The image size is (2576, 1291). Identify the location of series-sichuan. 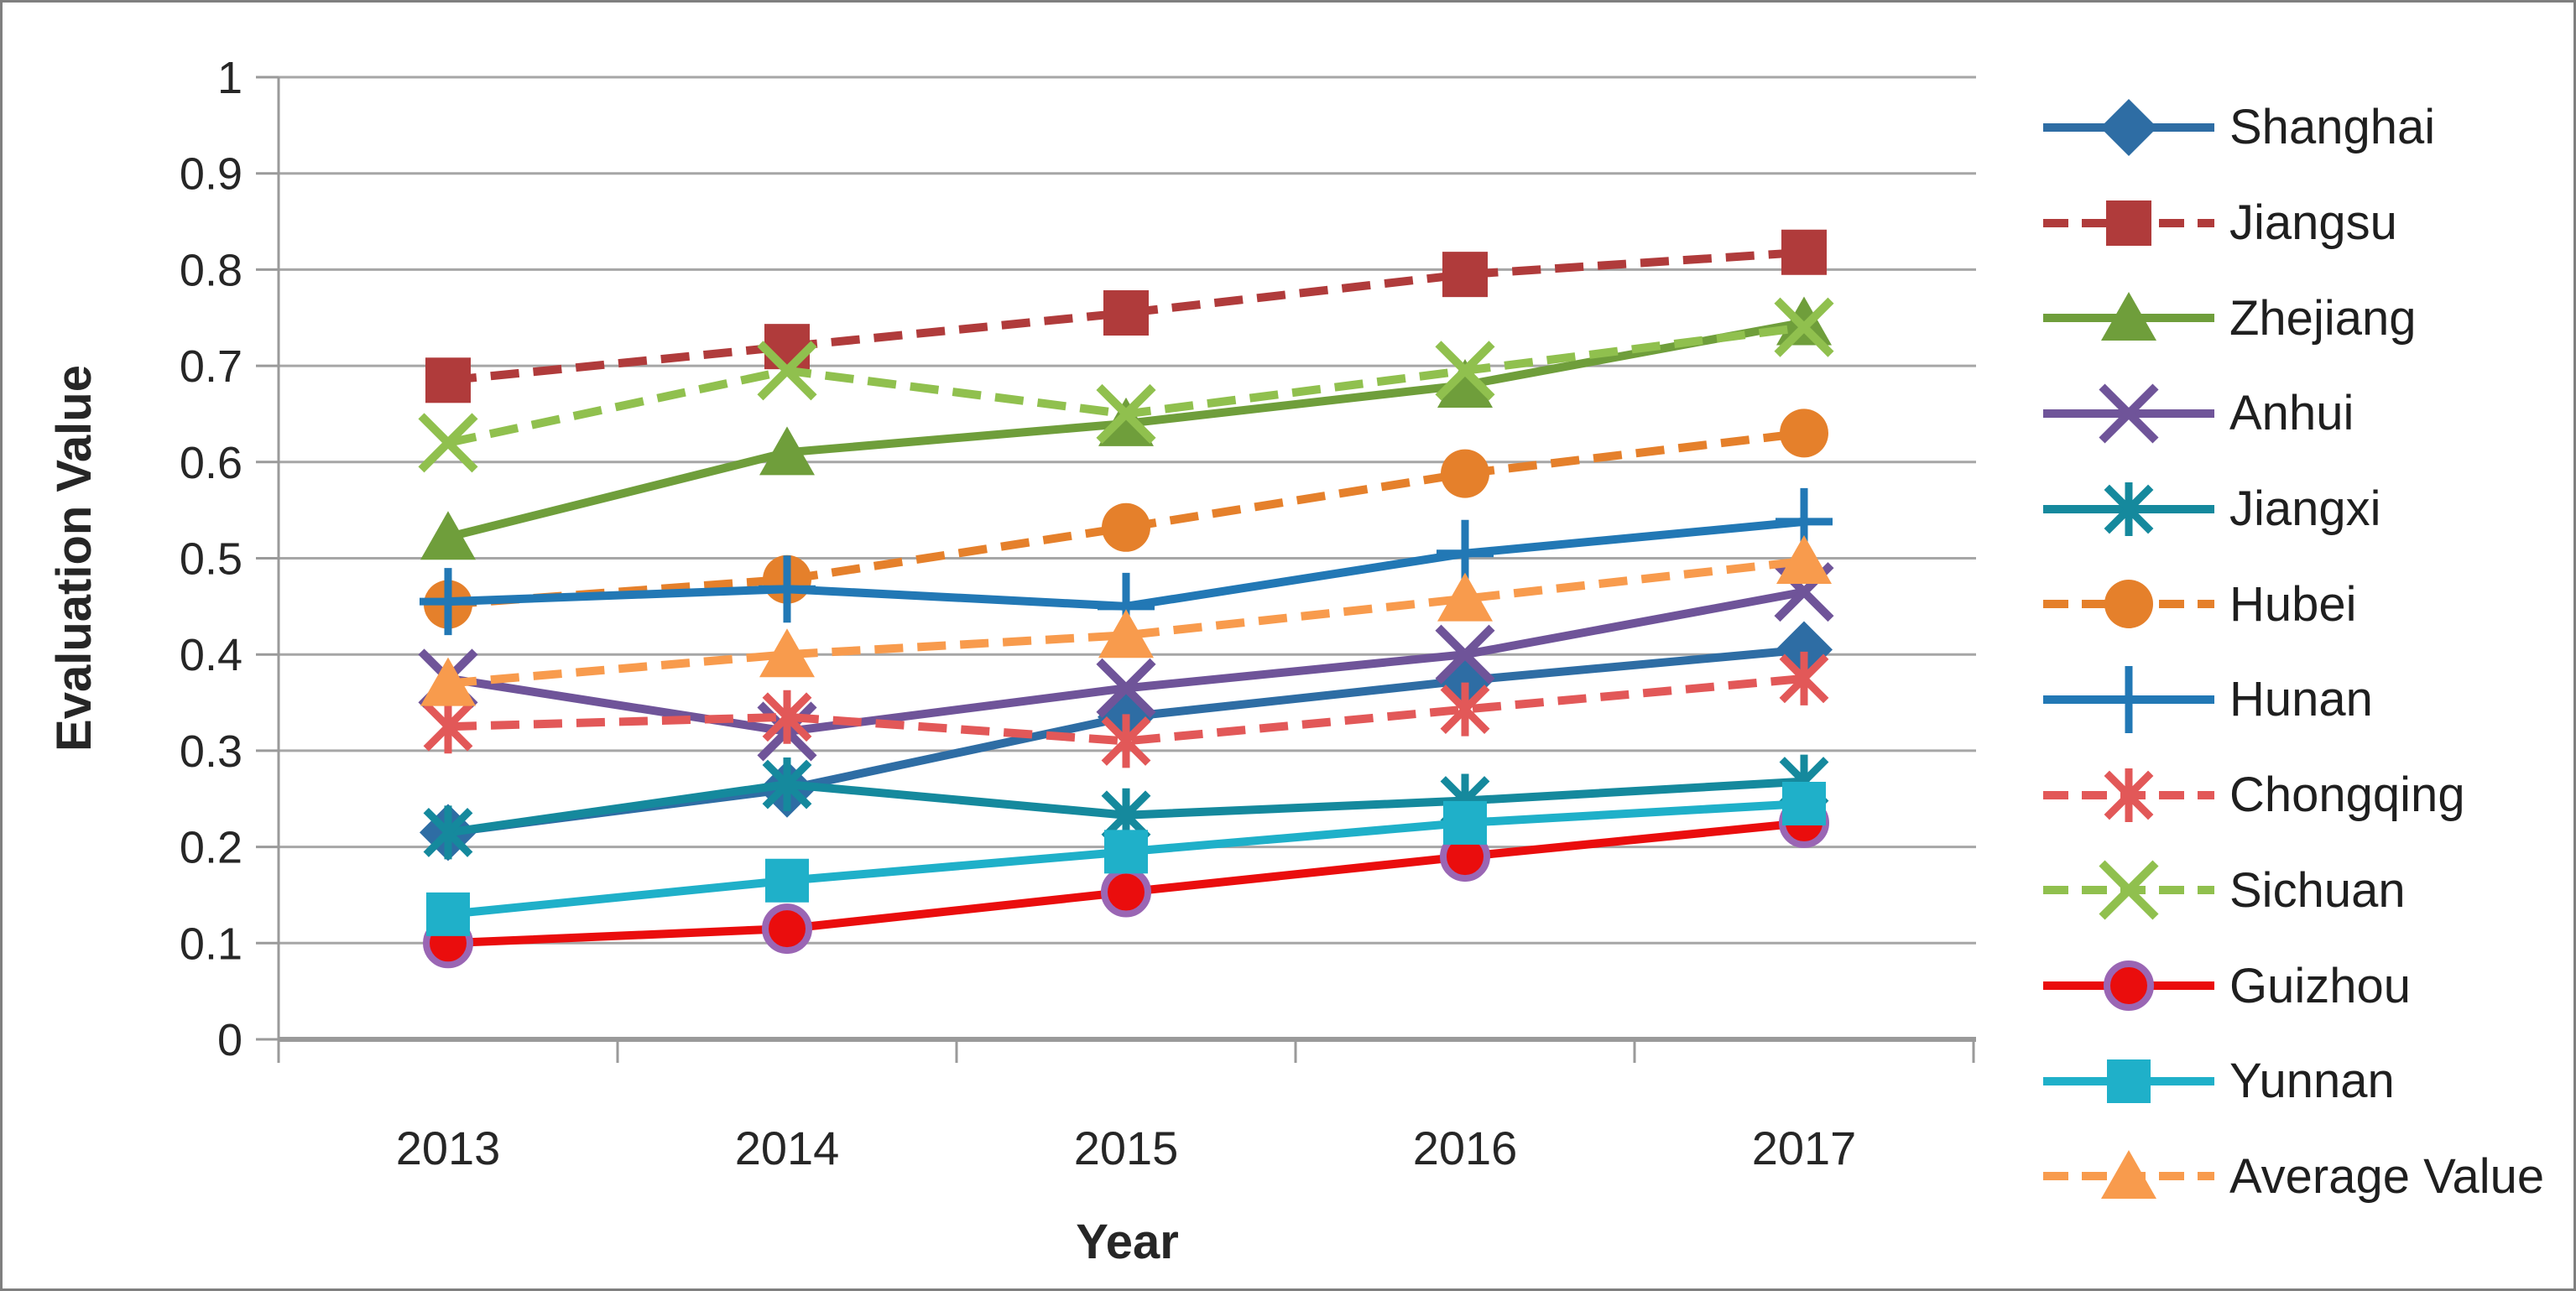
(1126, 385).